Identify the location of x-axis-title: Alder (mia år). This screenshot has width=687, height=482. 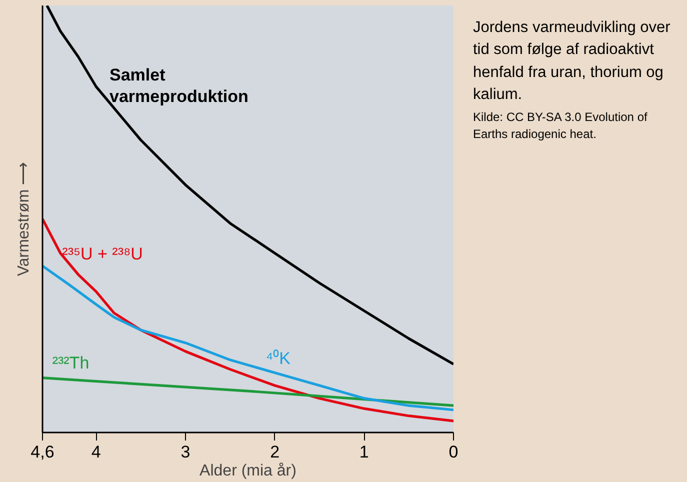
(248, 471).